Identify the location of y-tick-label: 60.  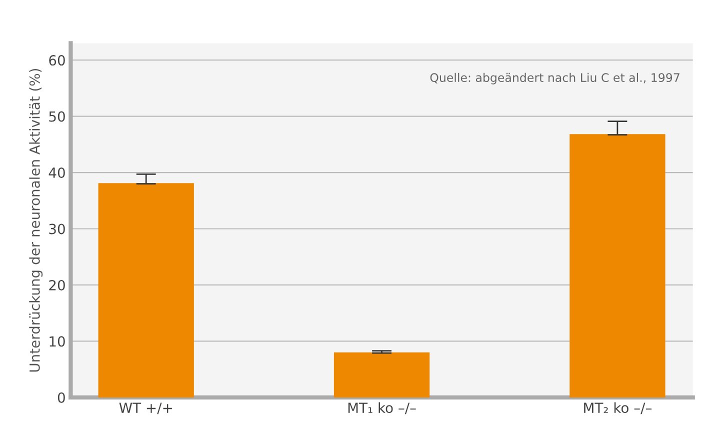
(57, 60).